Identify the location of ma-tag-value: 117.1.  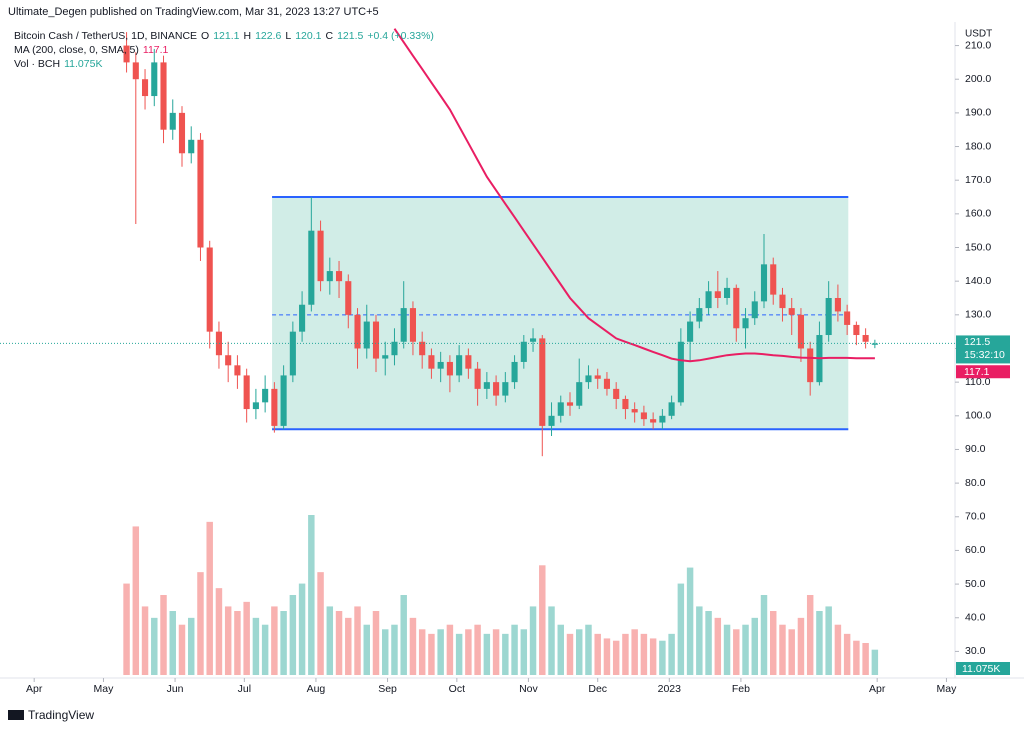
(977, 372).